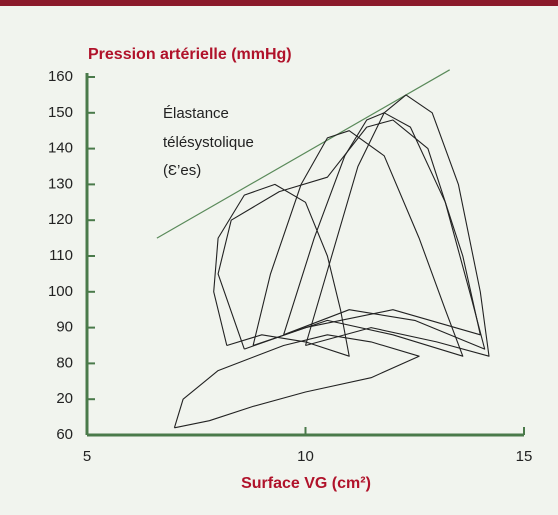  What do you see at coordinates (60, 183) in the screenshot?
I see `y-tick-label: 130` at bounding box center [60, 183].